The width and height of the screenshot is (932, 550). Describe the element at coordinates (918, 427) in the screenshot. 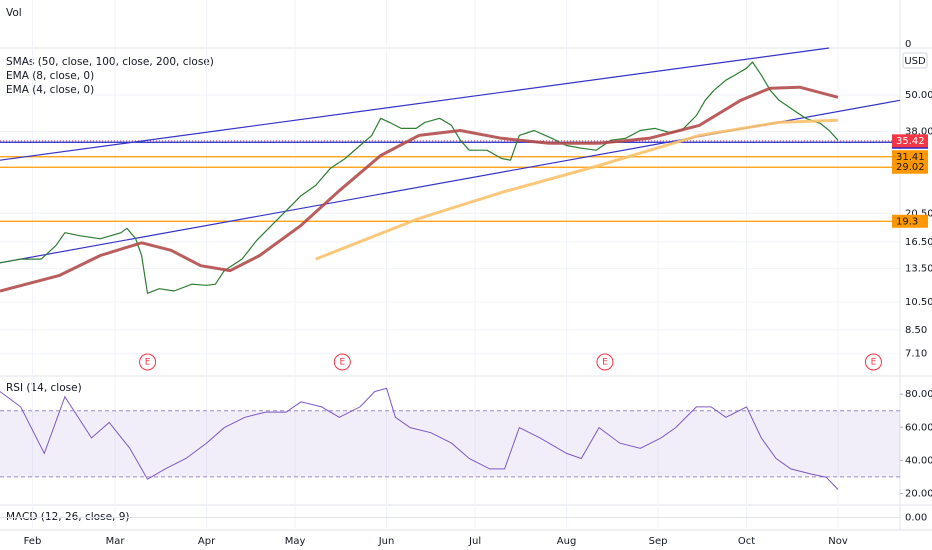

I see `y-tick-label: 60.00` at that location.